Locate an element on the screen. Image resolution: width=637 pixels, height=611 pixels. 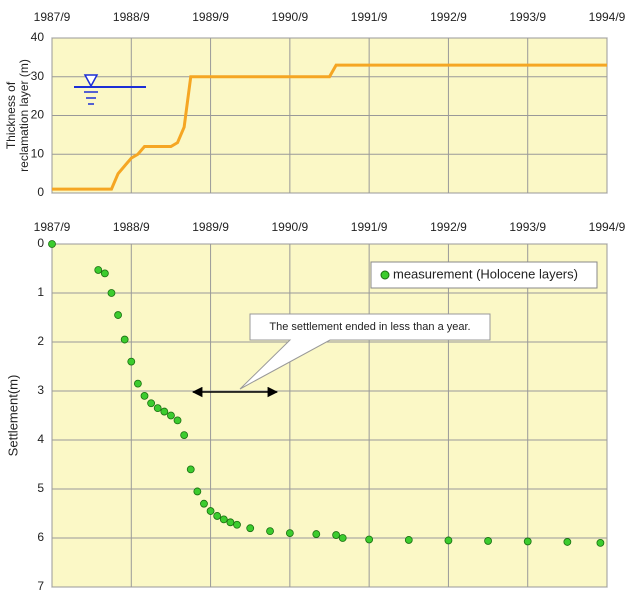
y-tick-label: 30 is located at coordinates (38, 76).